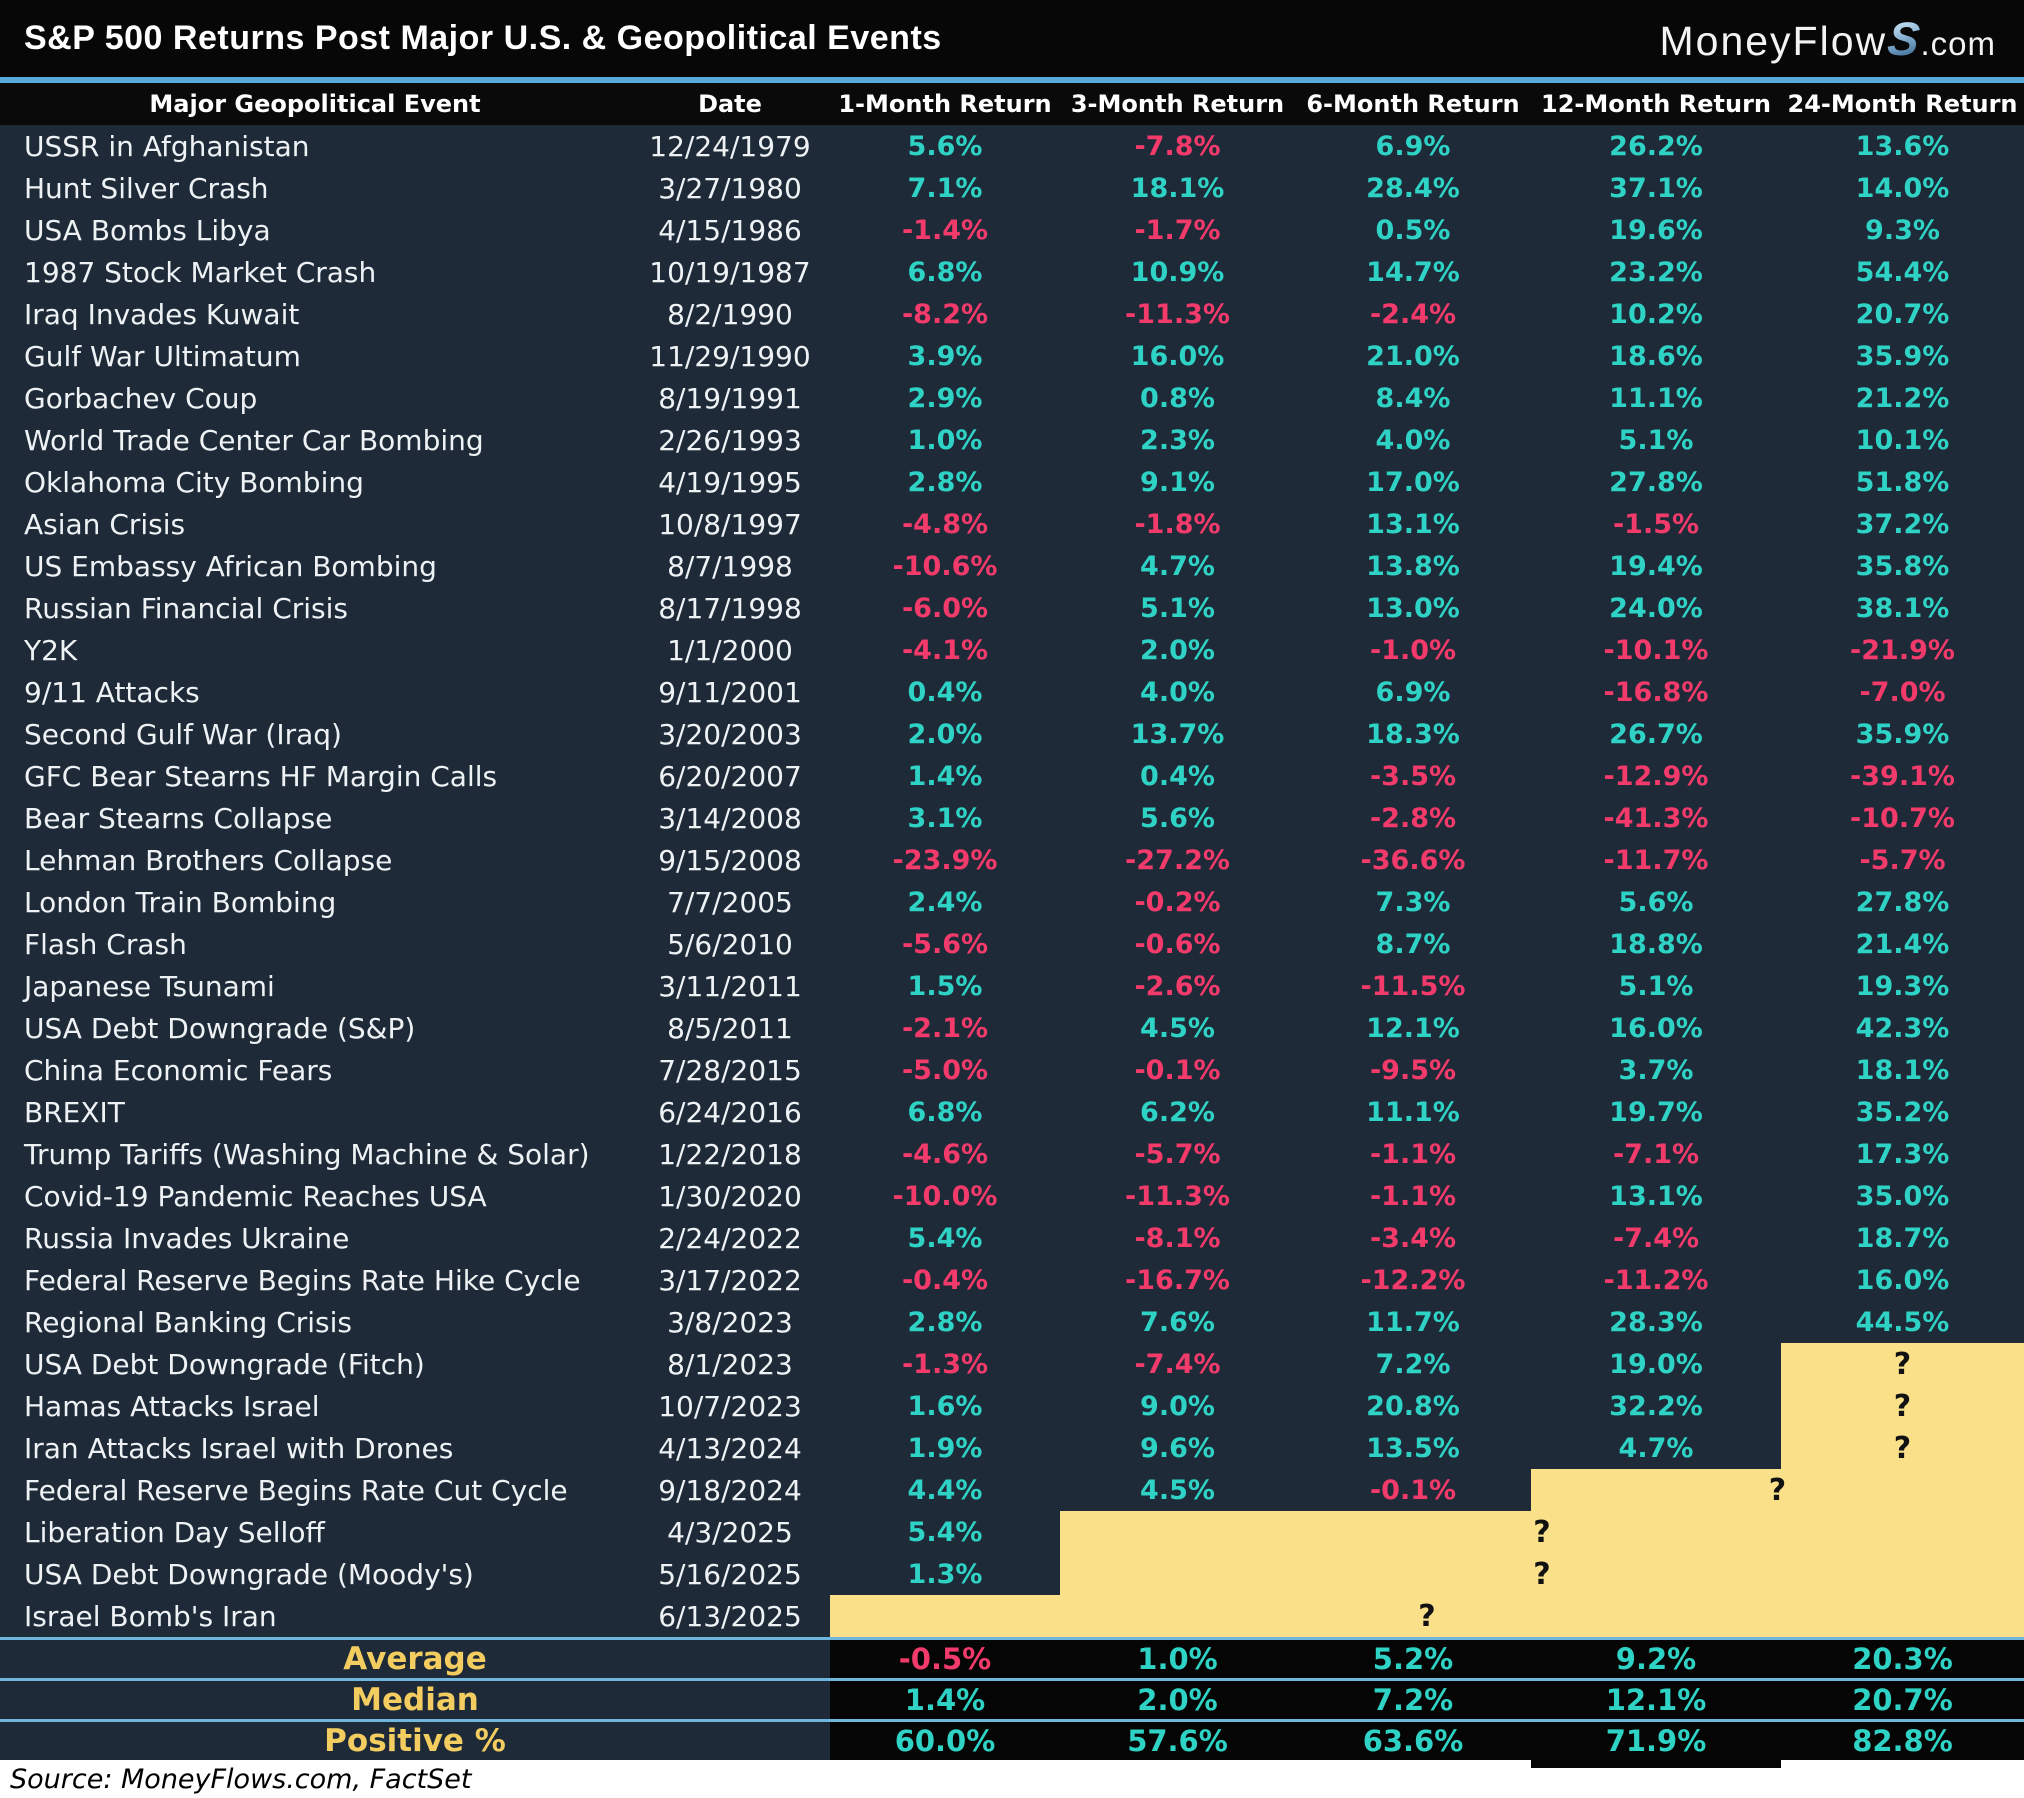  What do you see at coordinates (730, 902) in the screenshot?
I see `date-cell: 7/7/2005` at bounding box center [730, 902].